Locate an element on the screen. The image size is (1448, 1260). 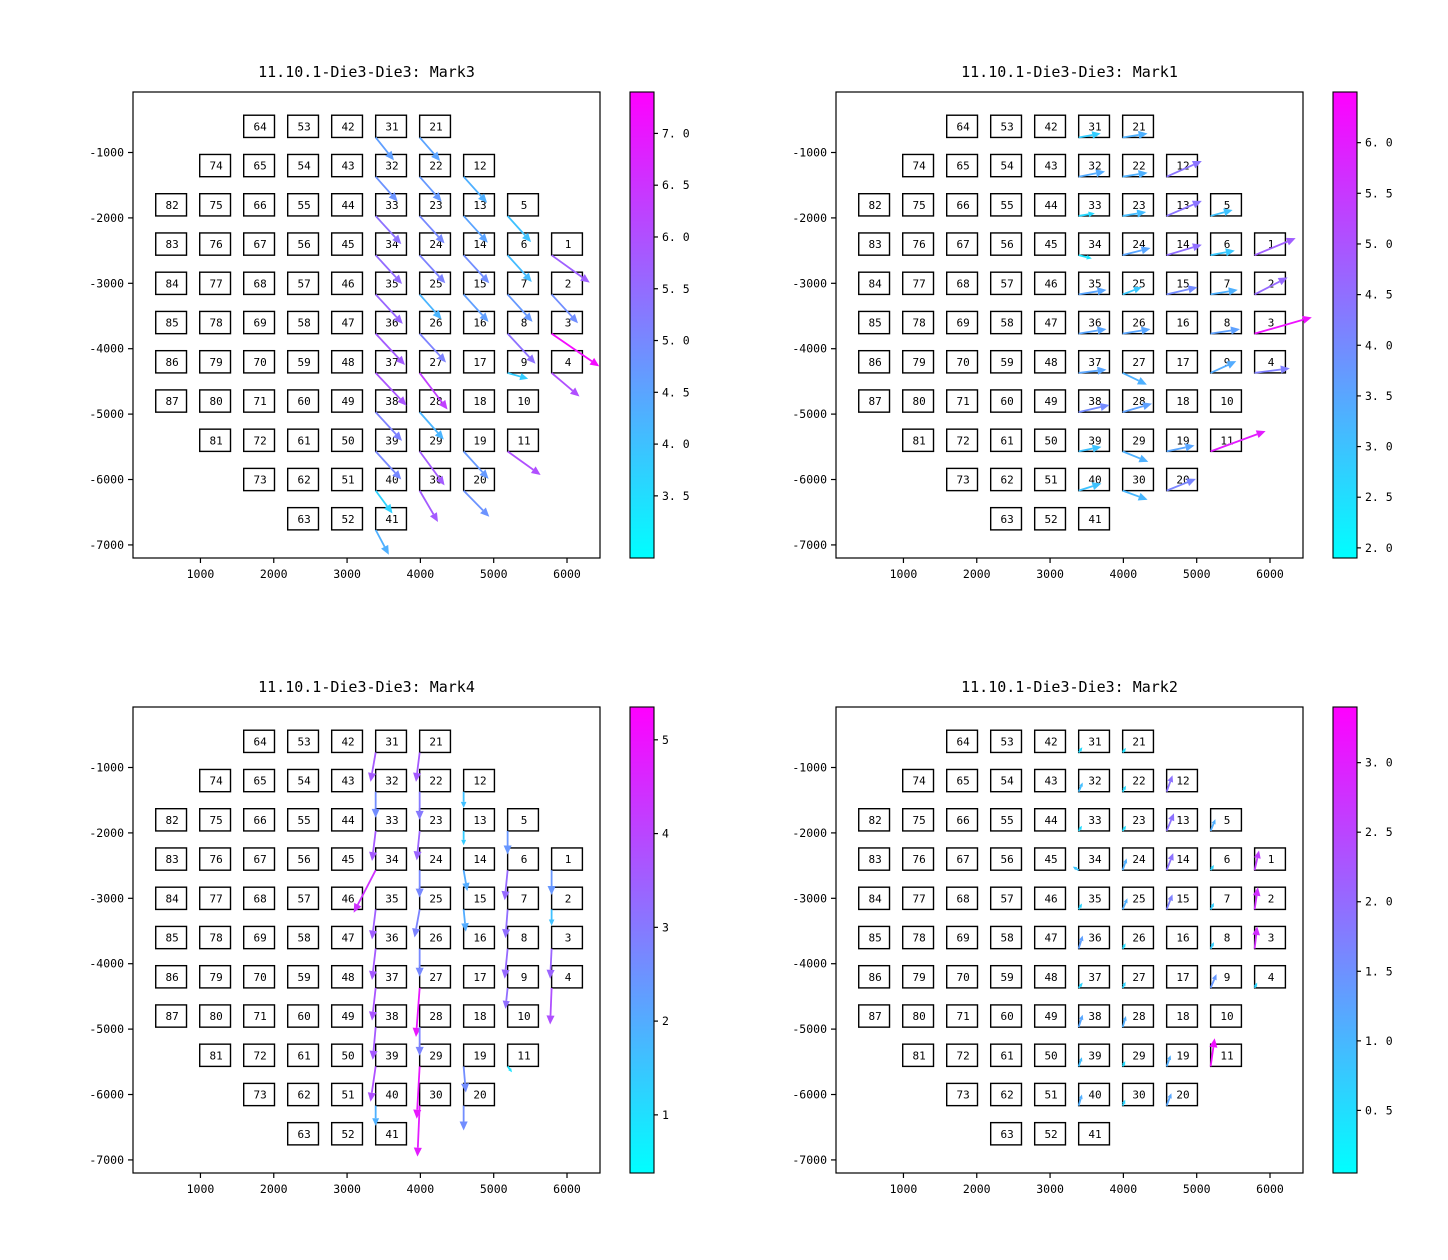
colorbar-tick-label: 5. 0 is located at coordinates (676, 341).